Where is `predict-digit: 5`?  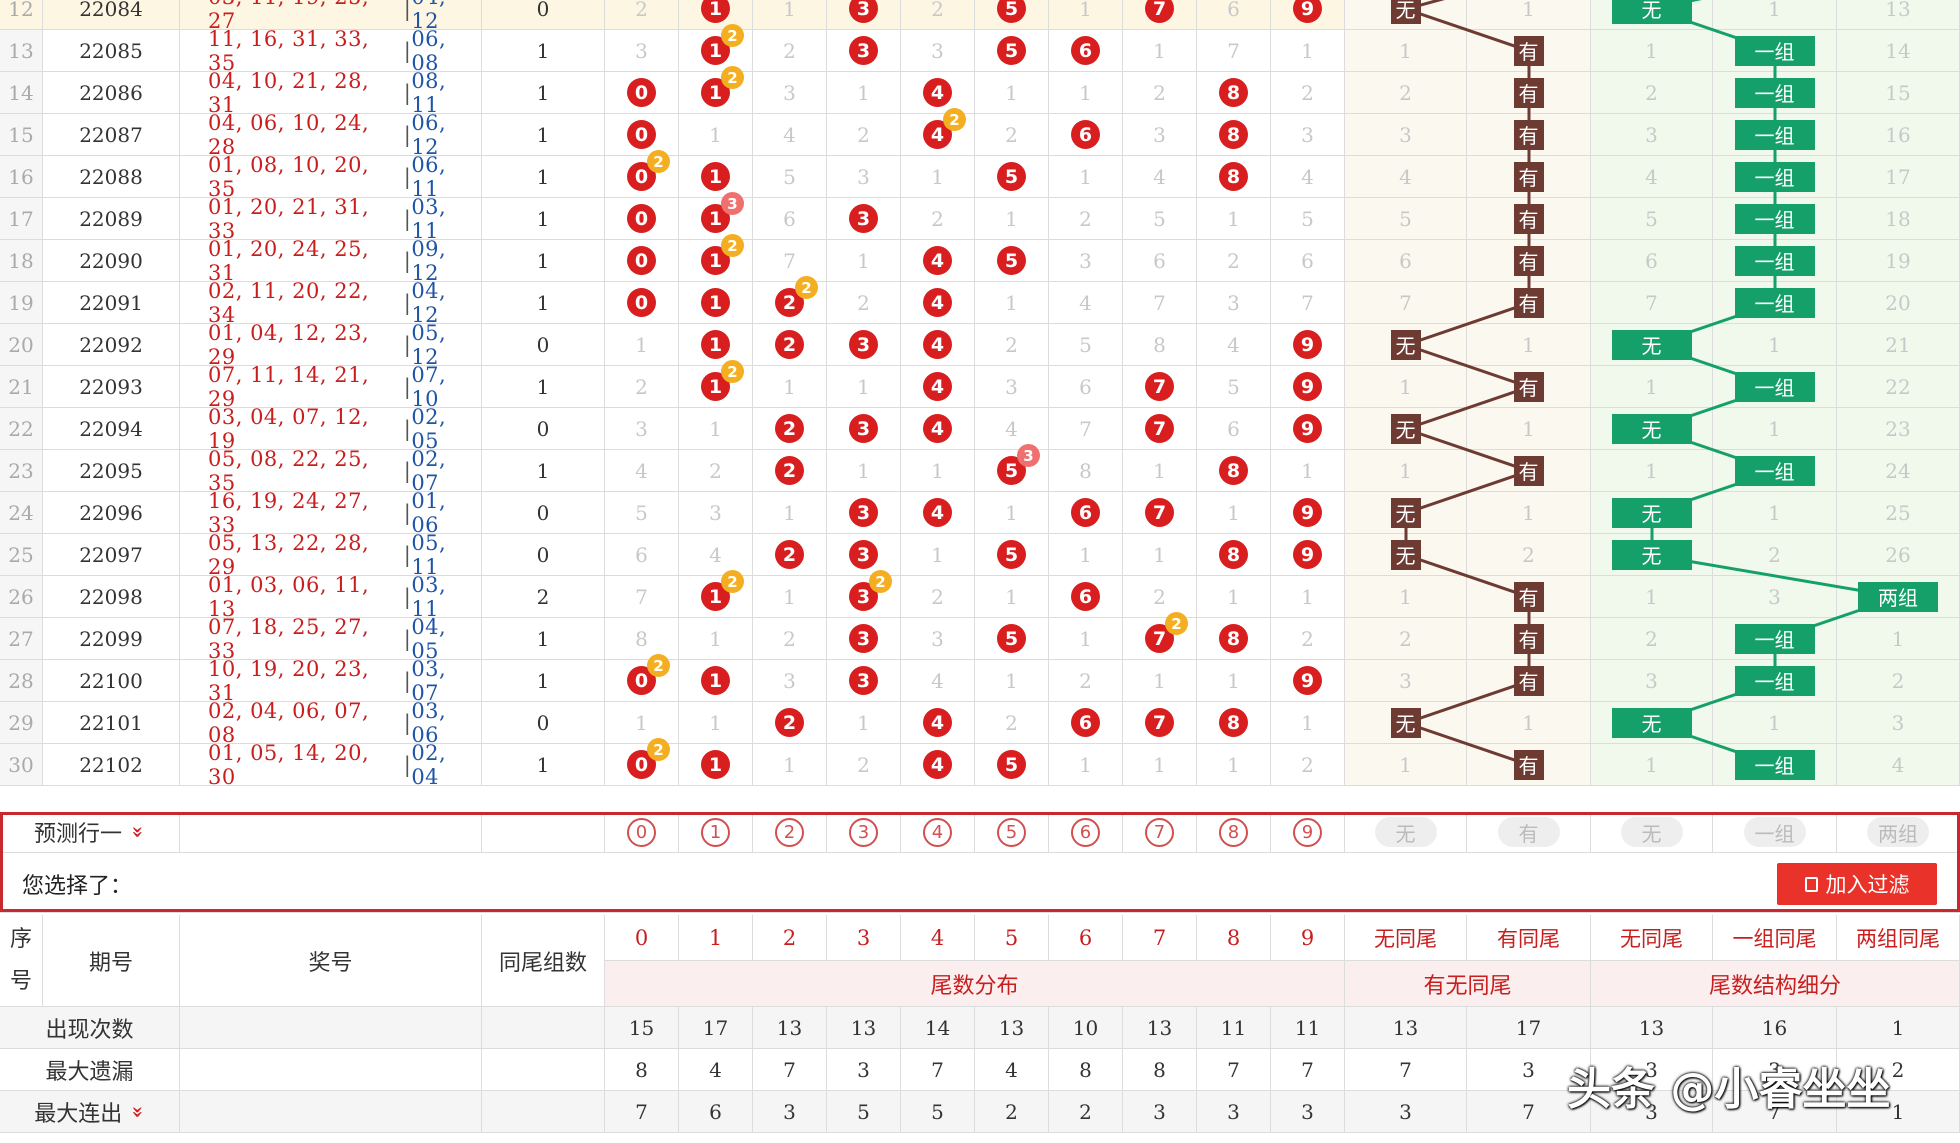 predict-digit: 5 is located at coordinates (1012, 832).